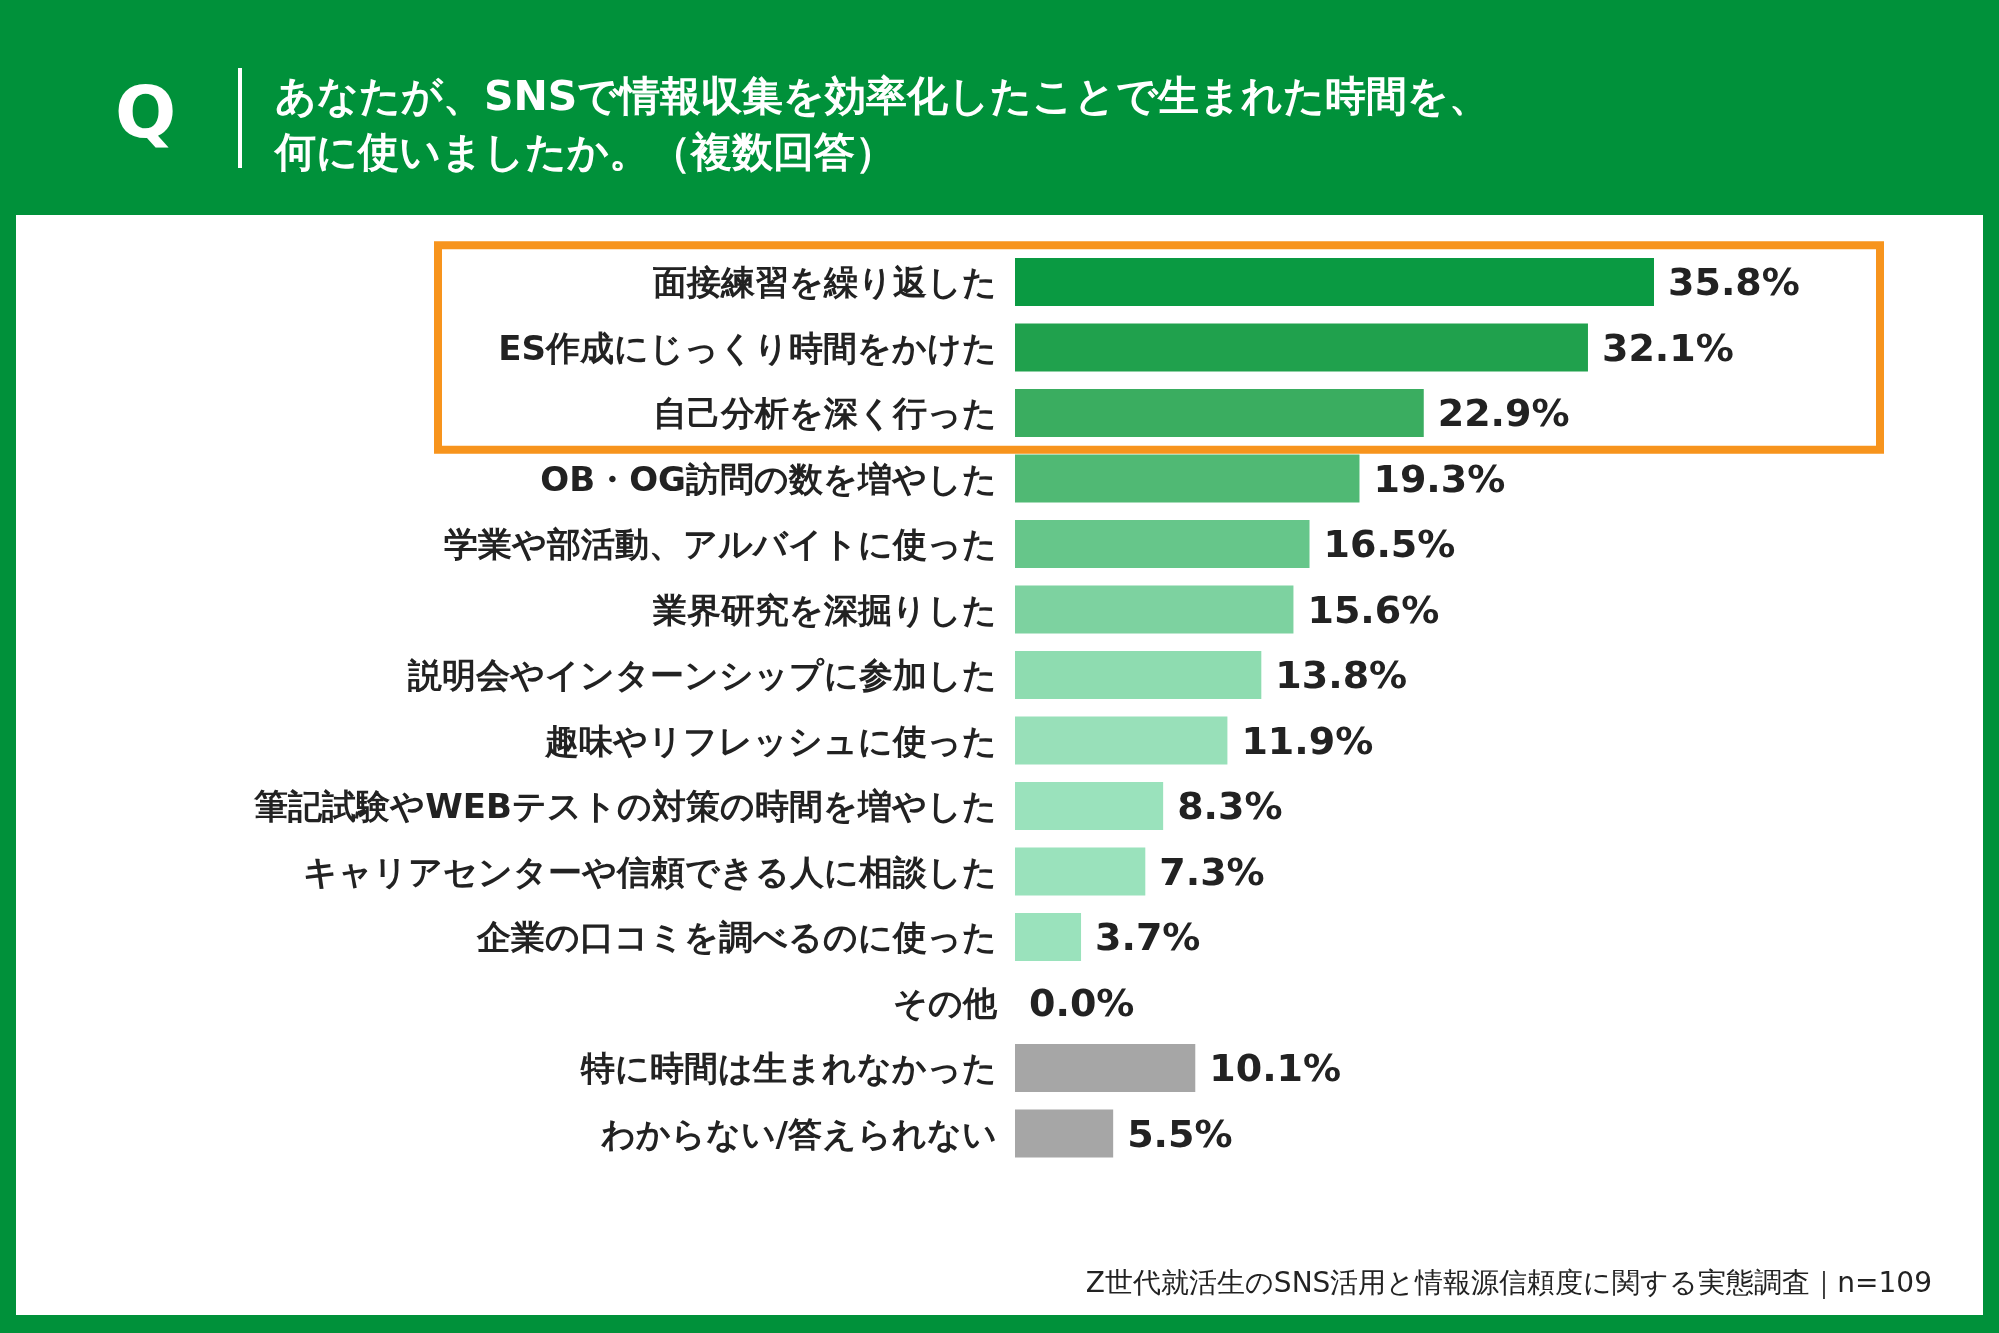 The width and height of the screenshot is (1999, 1333). I want to click on y-tick-label: 学業や部活動、アルバイトに使った, so click(720, 544).